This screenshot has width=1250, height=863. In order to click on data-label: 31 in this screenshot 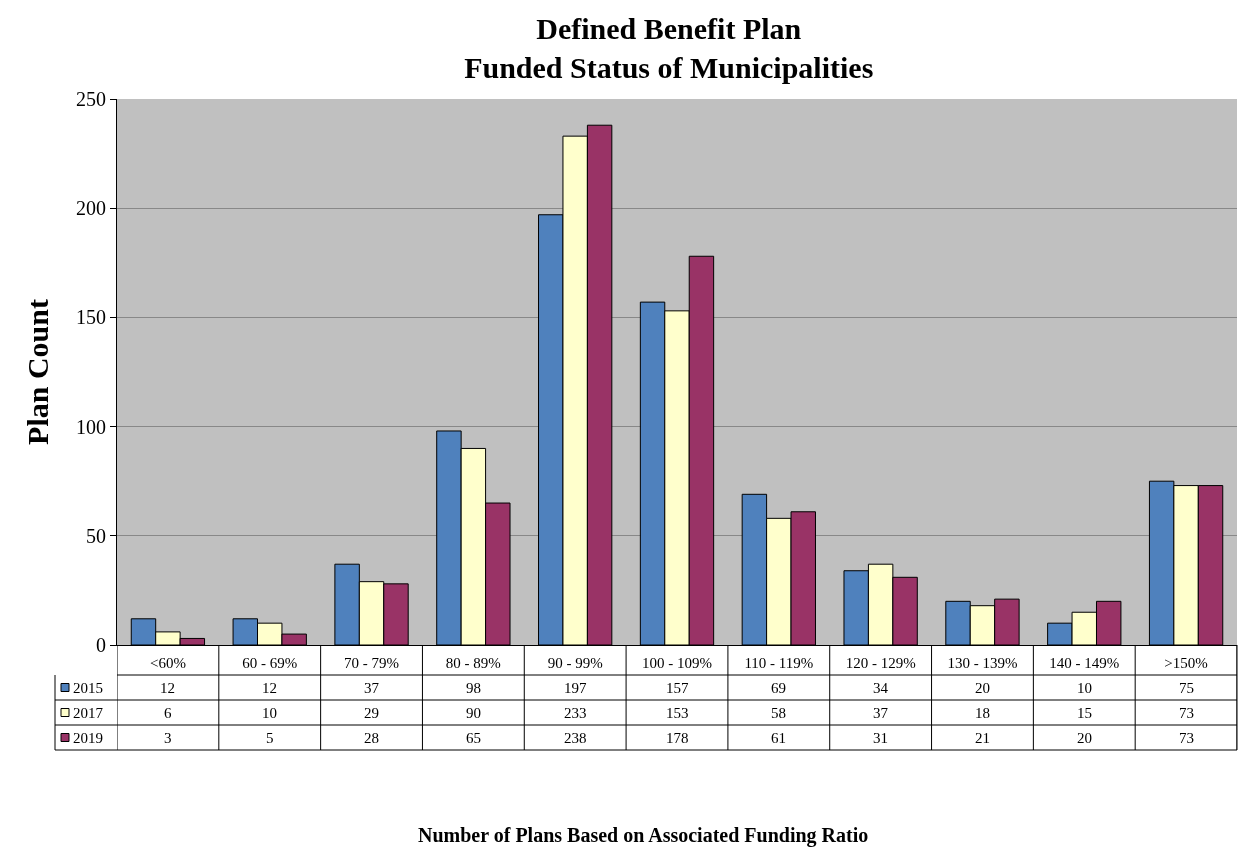, I will do `click(880, 738)`.